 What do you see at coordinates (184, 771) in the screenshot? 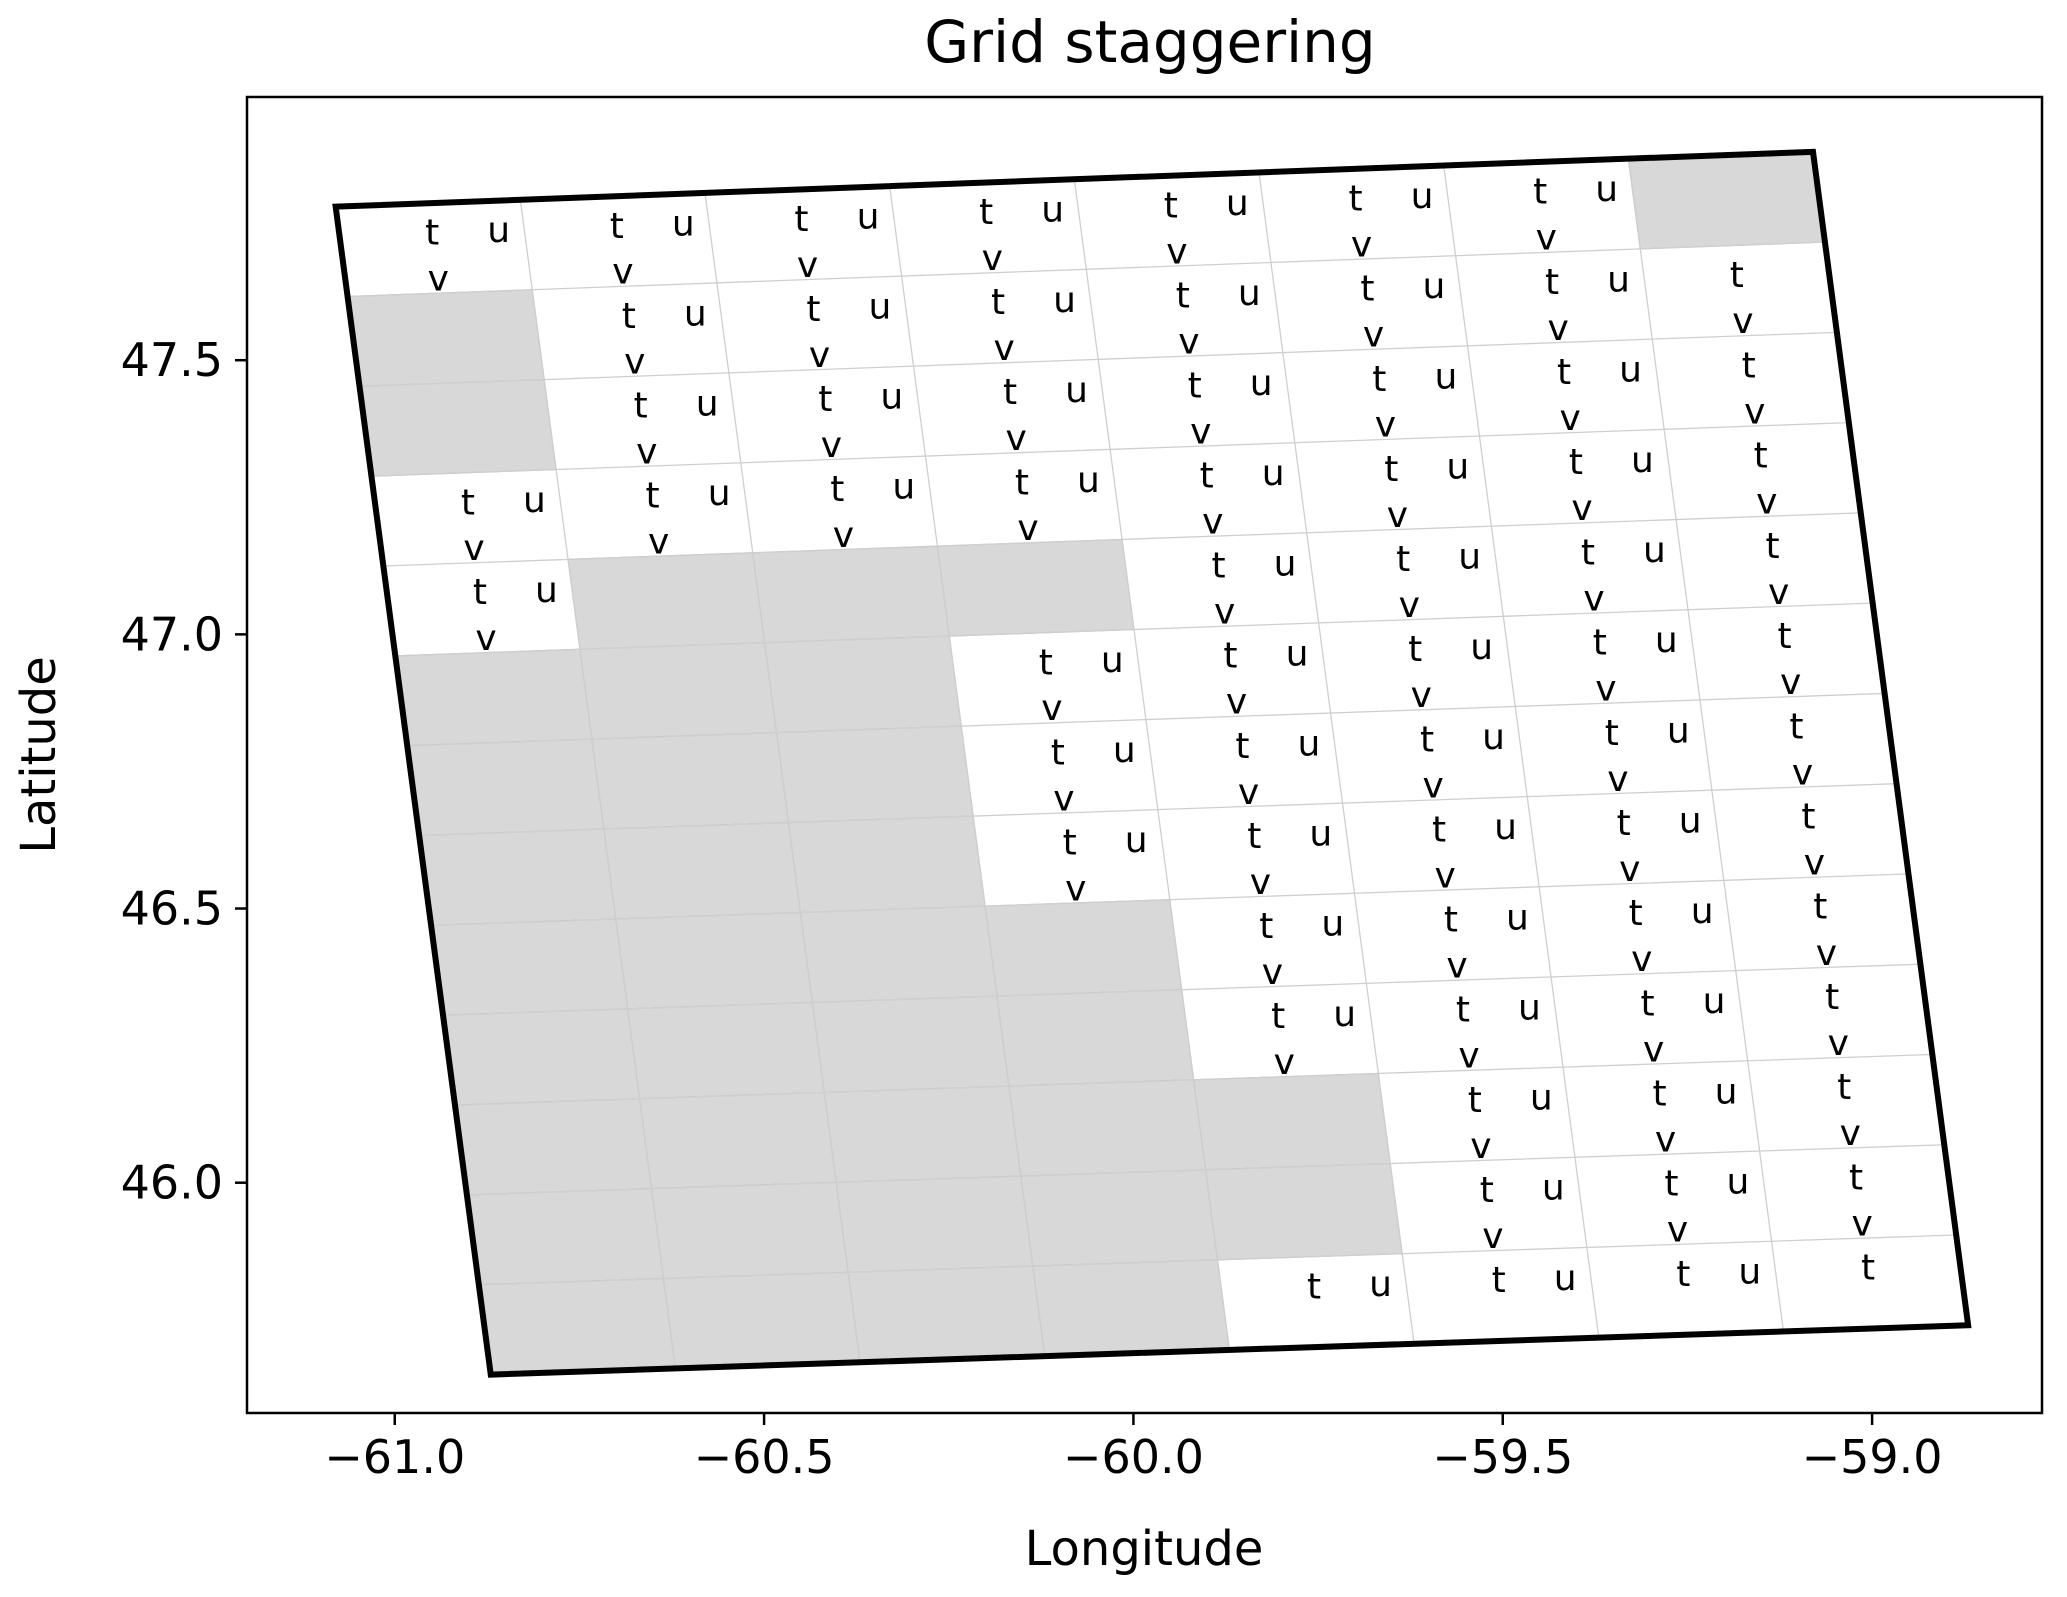
I see `y-axis-ticks: 46.0 46.5 47.0 47.5` at bounding box center [184, 771].